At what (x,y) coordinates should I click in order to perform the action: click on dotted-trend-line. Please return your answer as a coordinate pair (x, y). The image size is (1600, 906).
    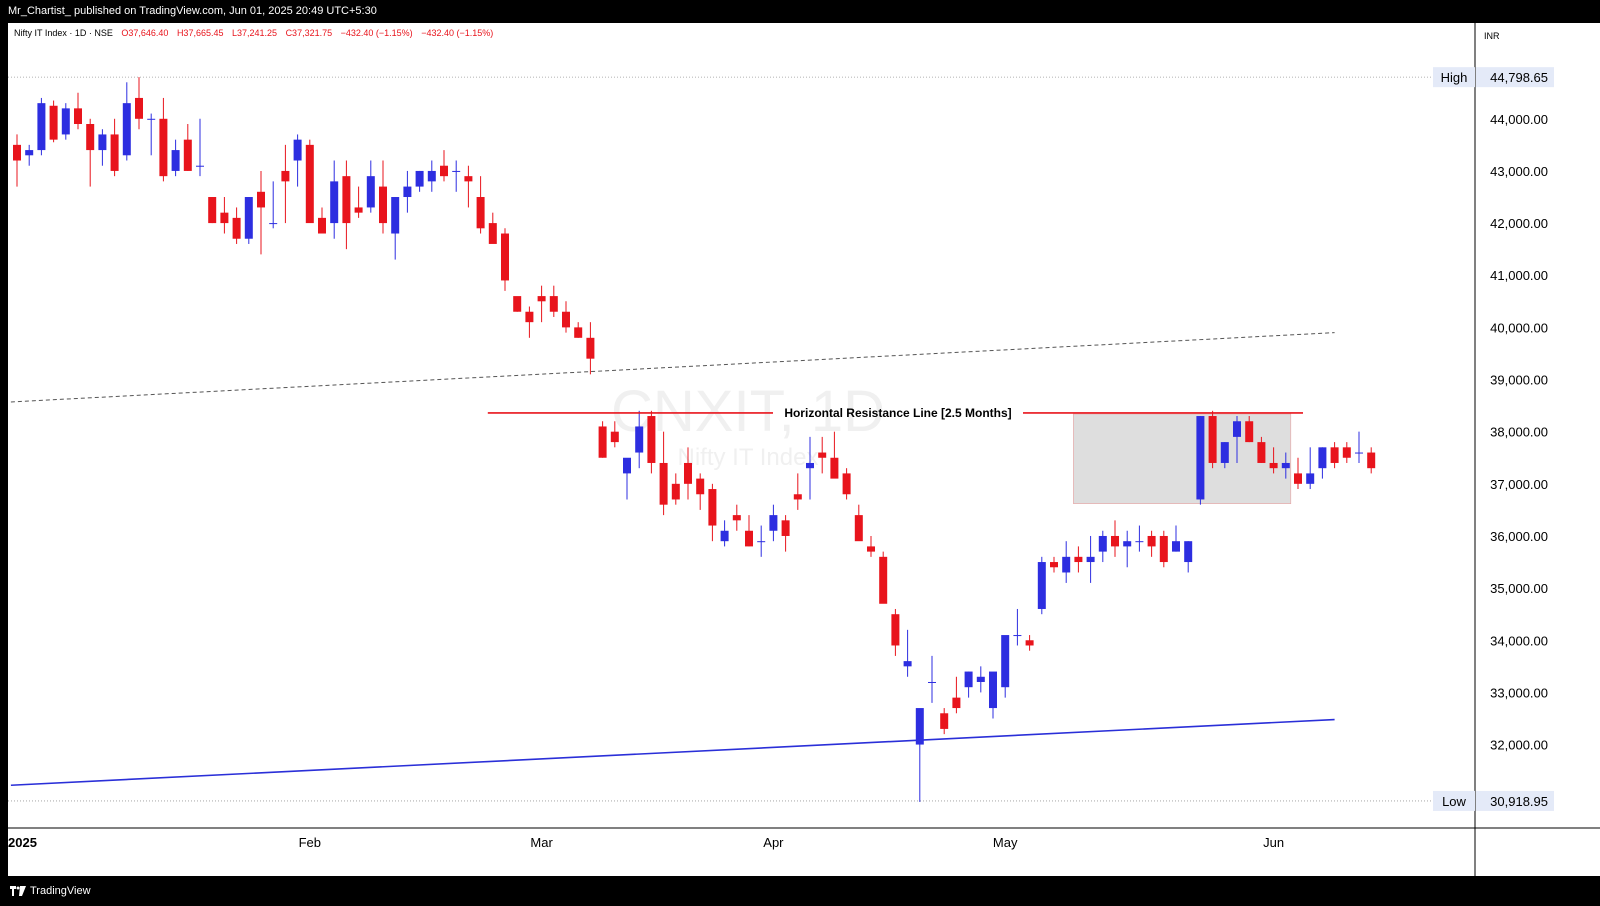
    Looking at the image, I should click on (672, 367).